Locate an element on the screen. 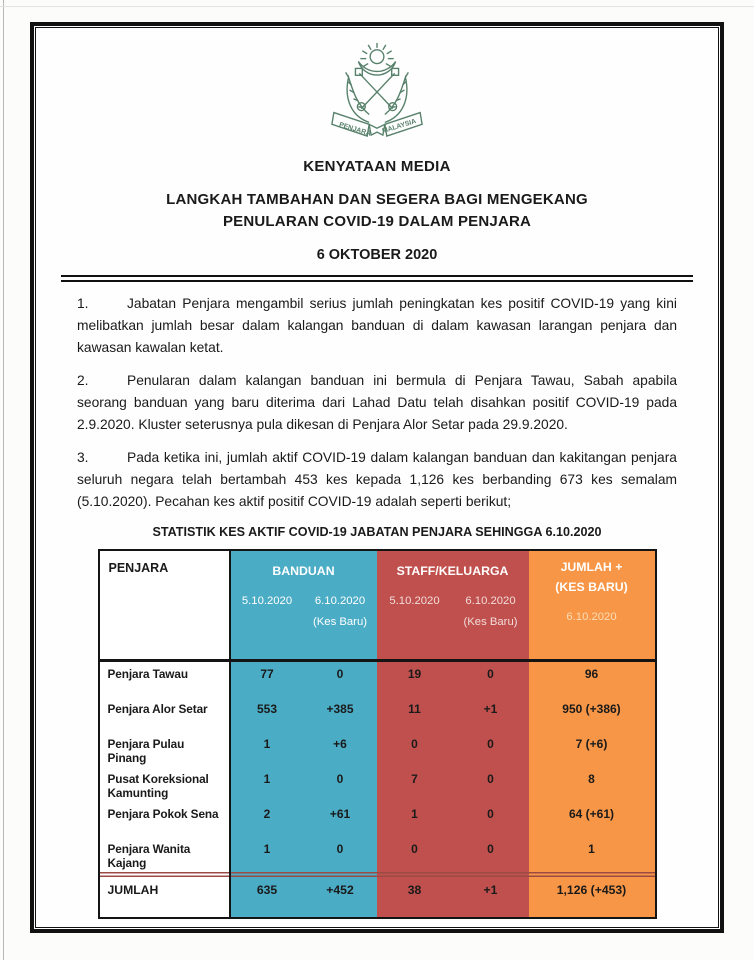 The height and width of the screenshot is (960, 754). cell-total: 96 is located at coordinates (591, 679).